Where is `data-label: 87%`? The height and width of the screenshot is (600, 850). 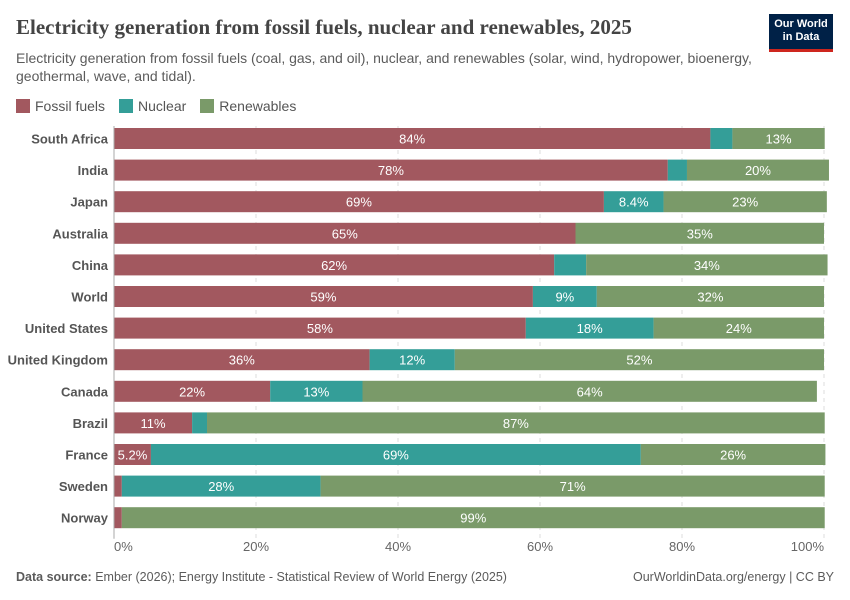
data-label: 87% is located at coordinates (516, 423).